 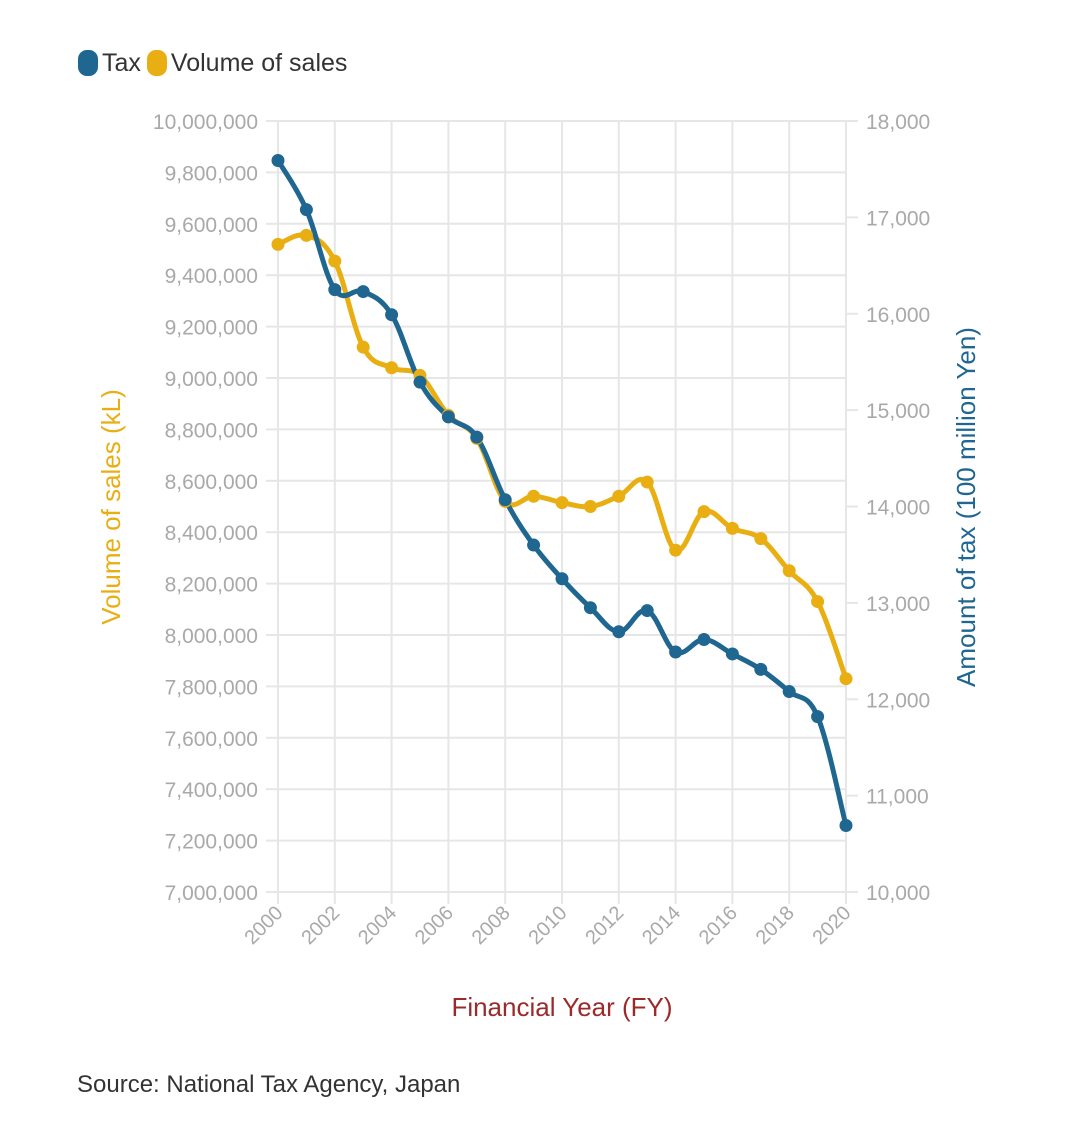 I want to click on legend-item-volume: Volume of sales, so click(x=246, y=63).